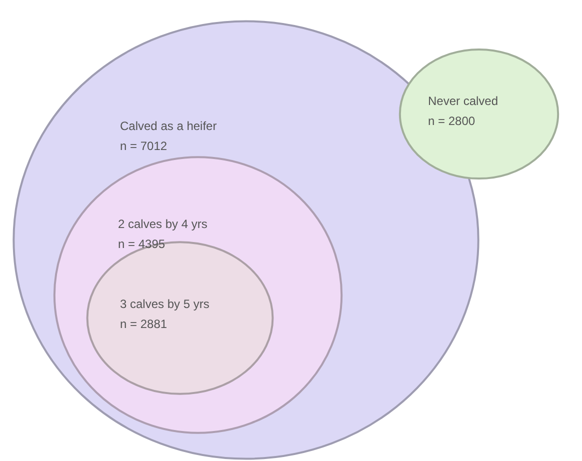 The height and width of the screenshot is (461, 582). I want to click on data-label: n = 4395, so click(142, 244).